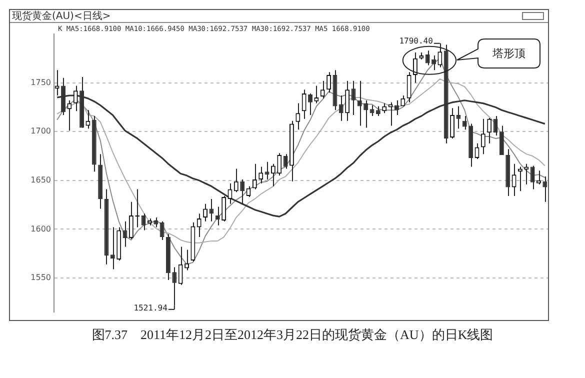 This screenshot has width=585, height=378. What do you see at coordinates (40, 131) in the screenshot?
I see `y-tick-label: 1700` at bounding box center [40, 131].